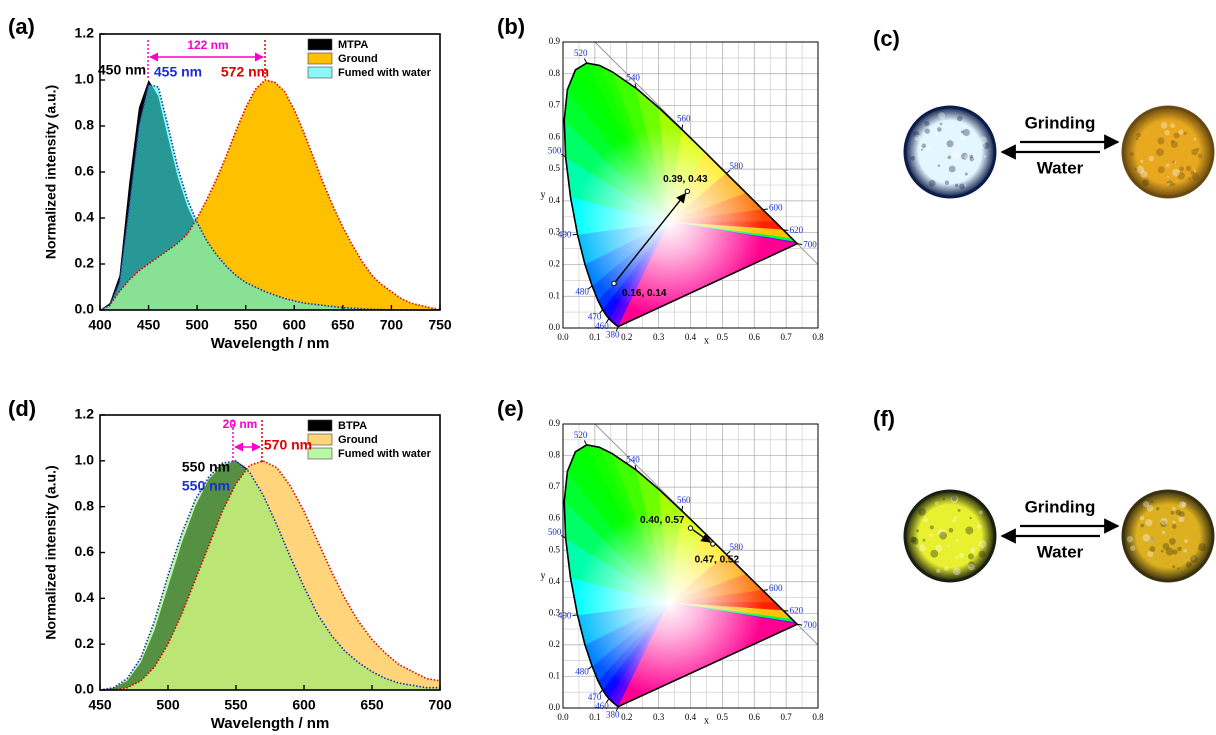  I want to click on x-tick-label: 700, so click(440, 705).